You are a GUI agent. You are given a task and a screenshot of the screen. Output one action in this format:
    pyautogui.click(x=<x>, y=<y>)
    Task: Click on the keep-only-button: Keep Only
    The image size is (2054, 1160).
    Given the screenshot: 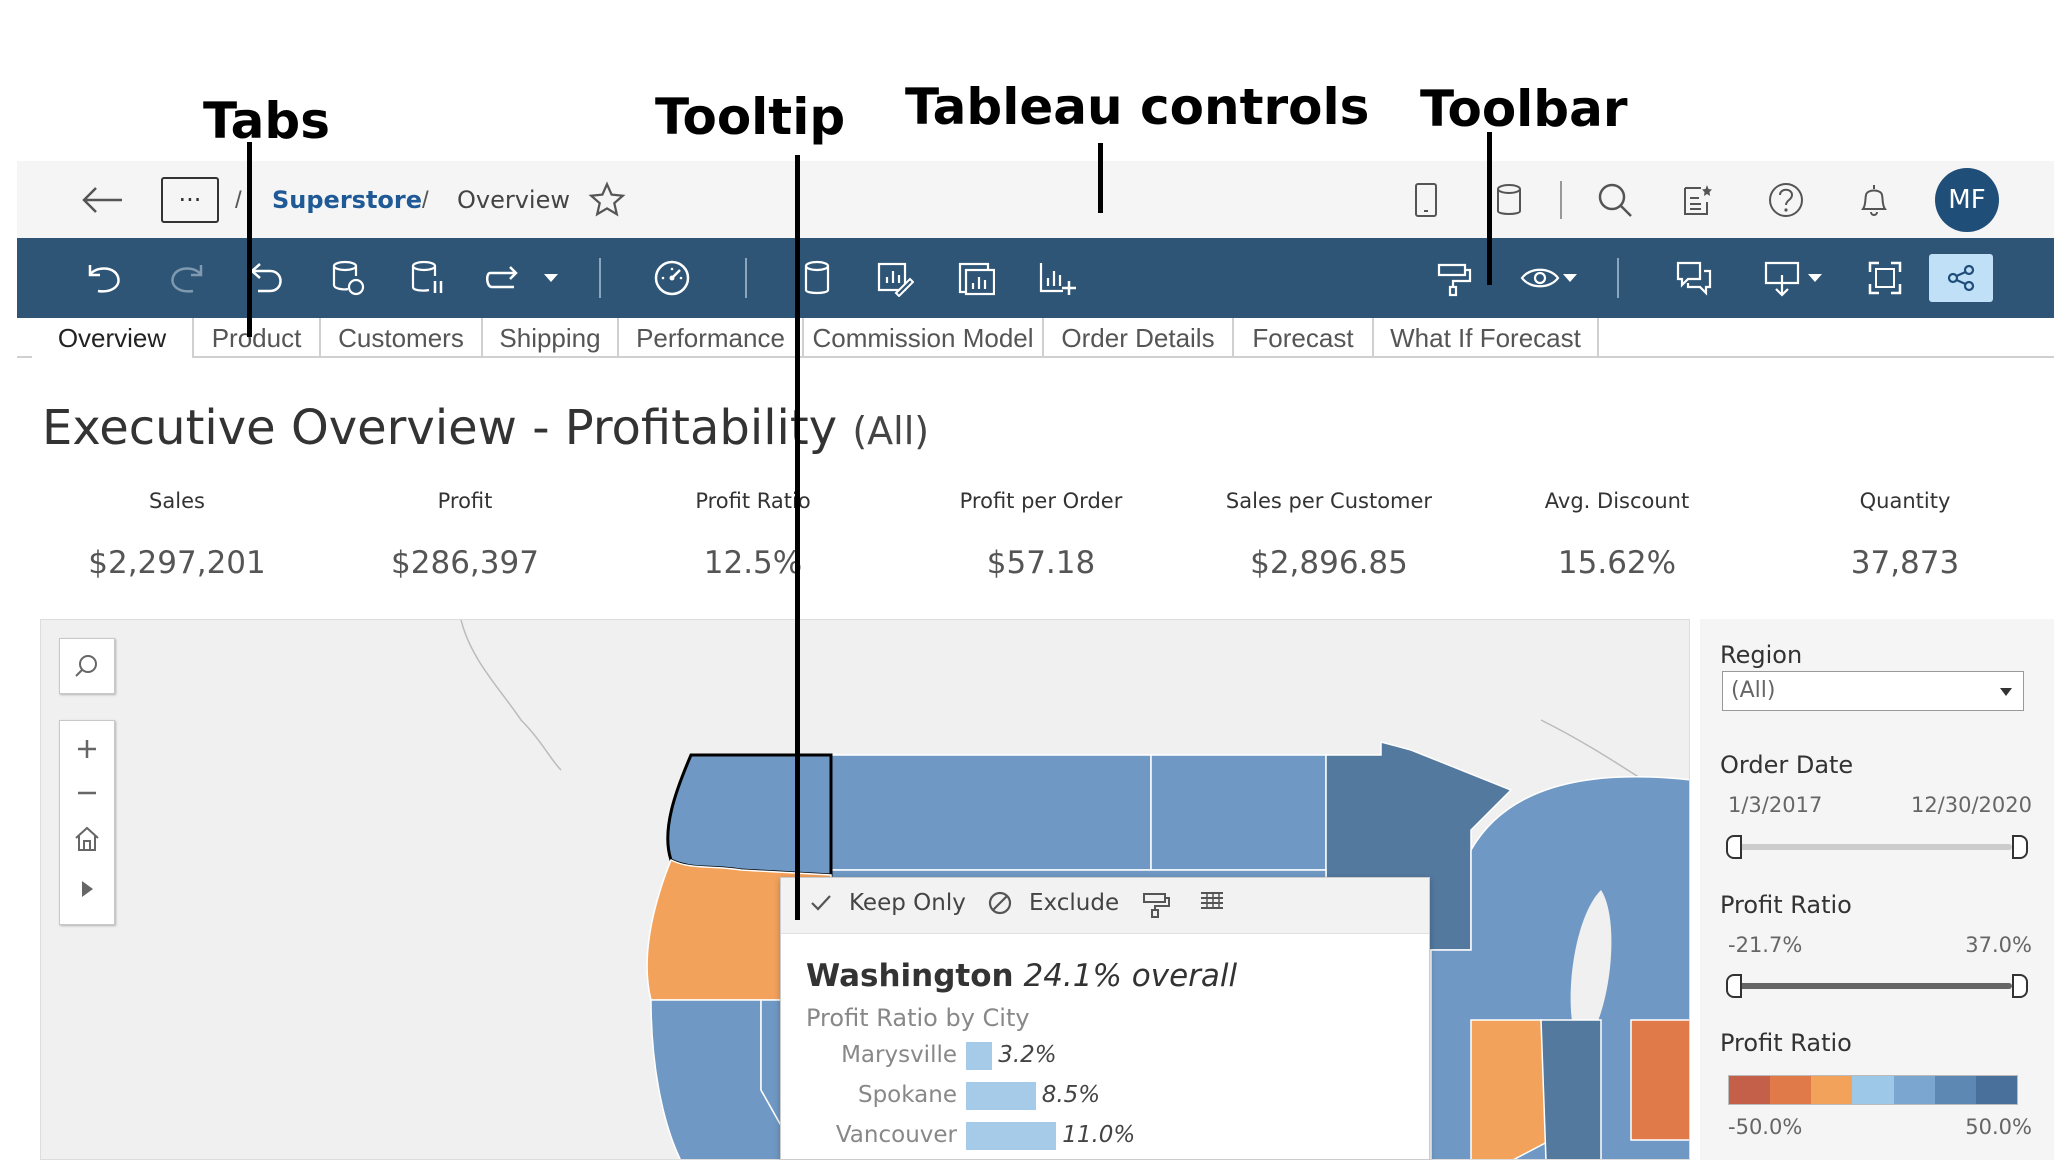 What is the action you would take?
    pyautogui.click(x=887, y=903)
    